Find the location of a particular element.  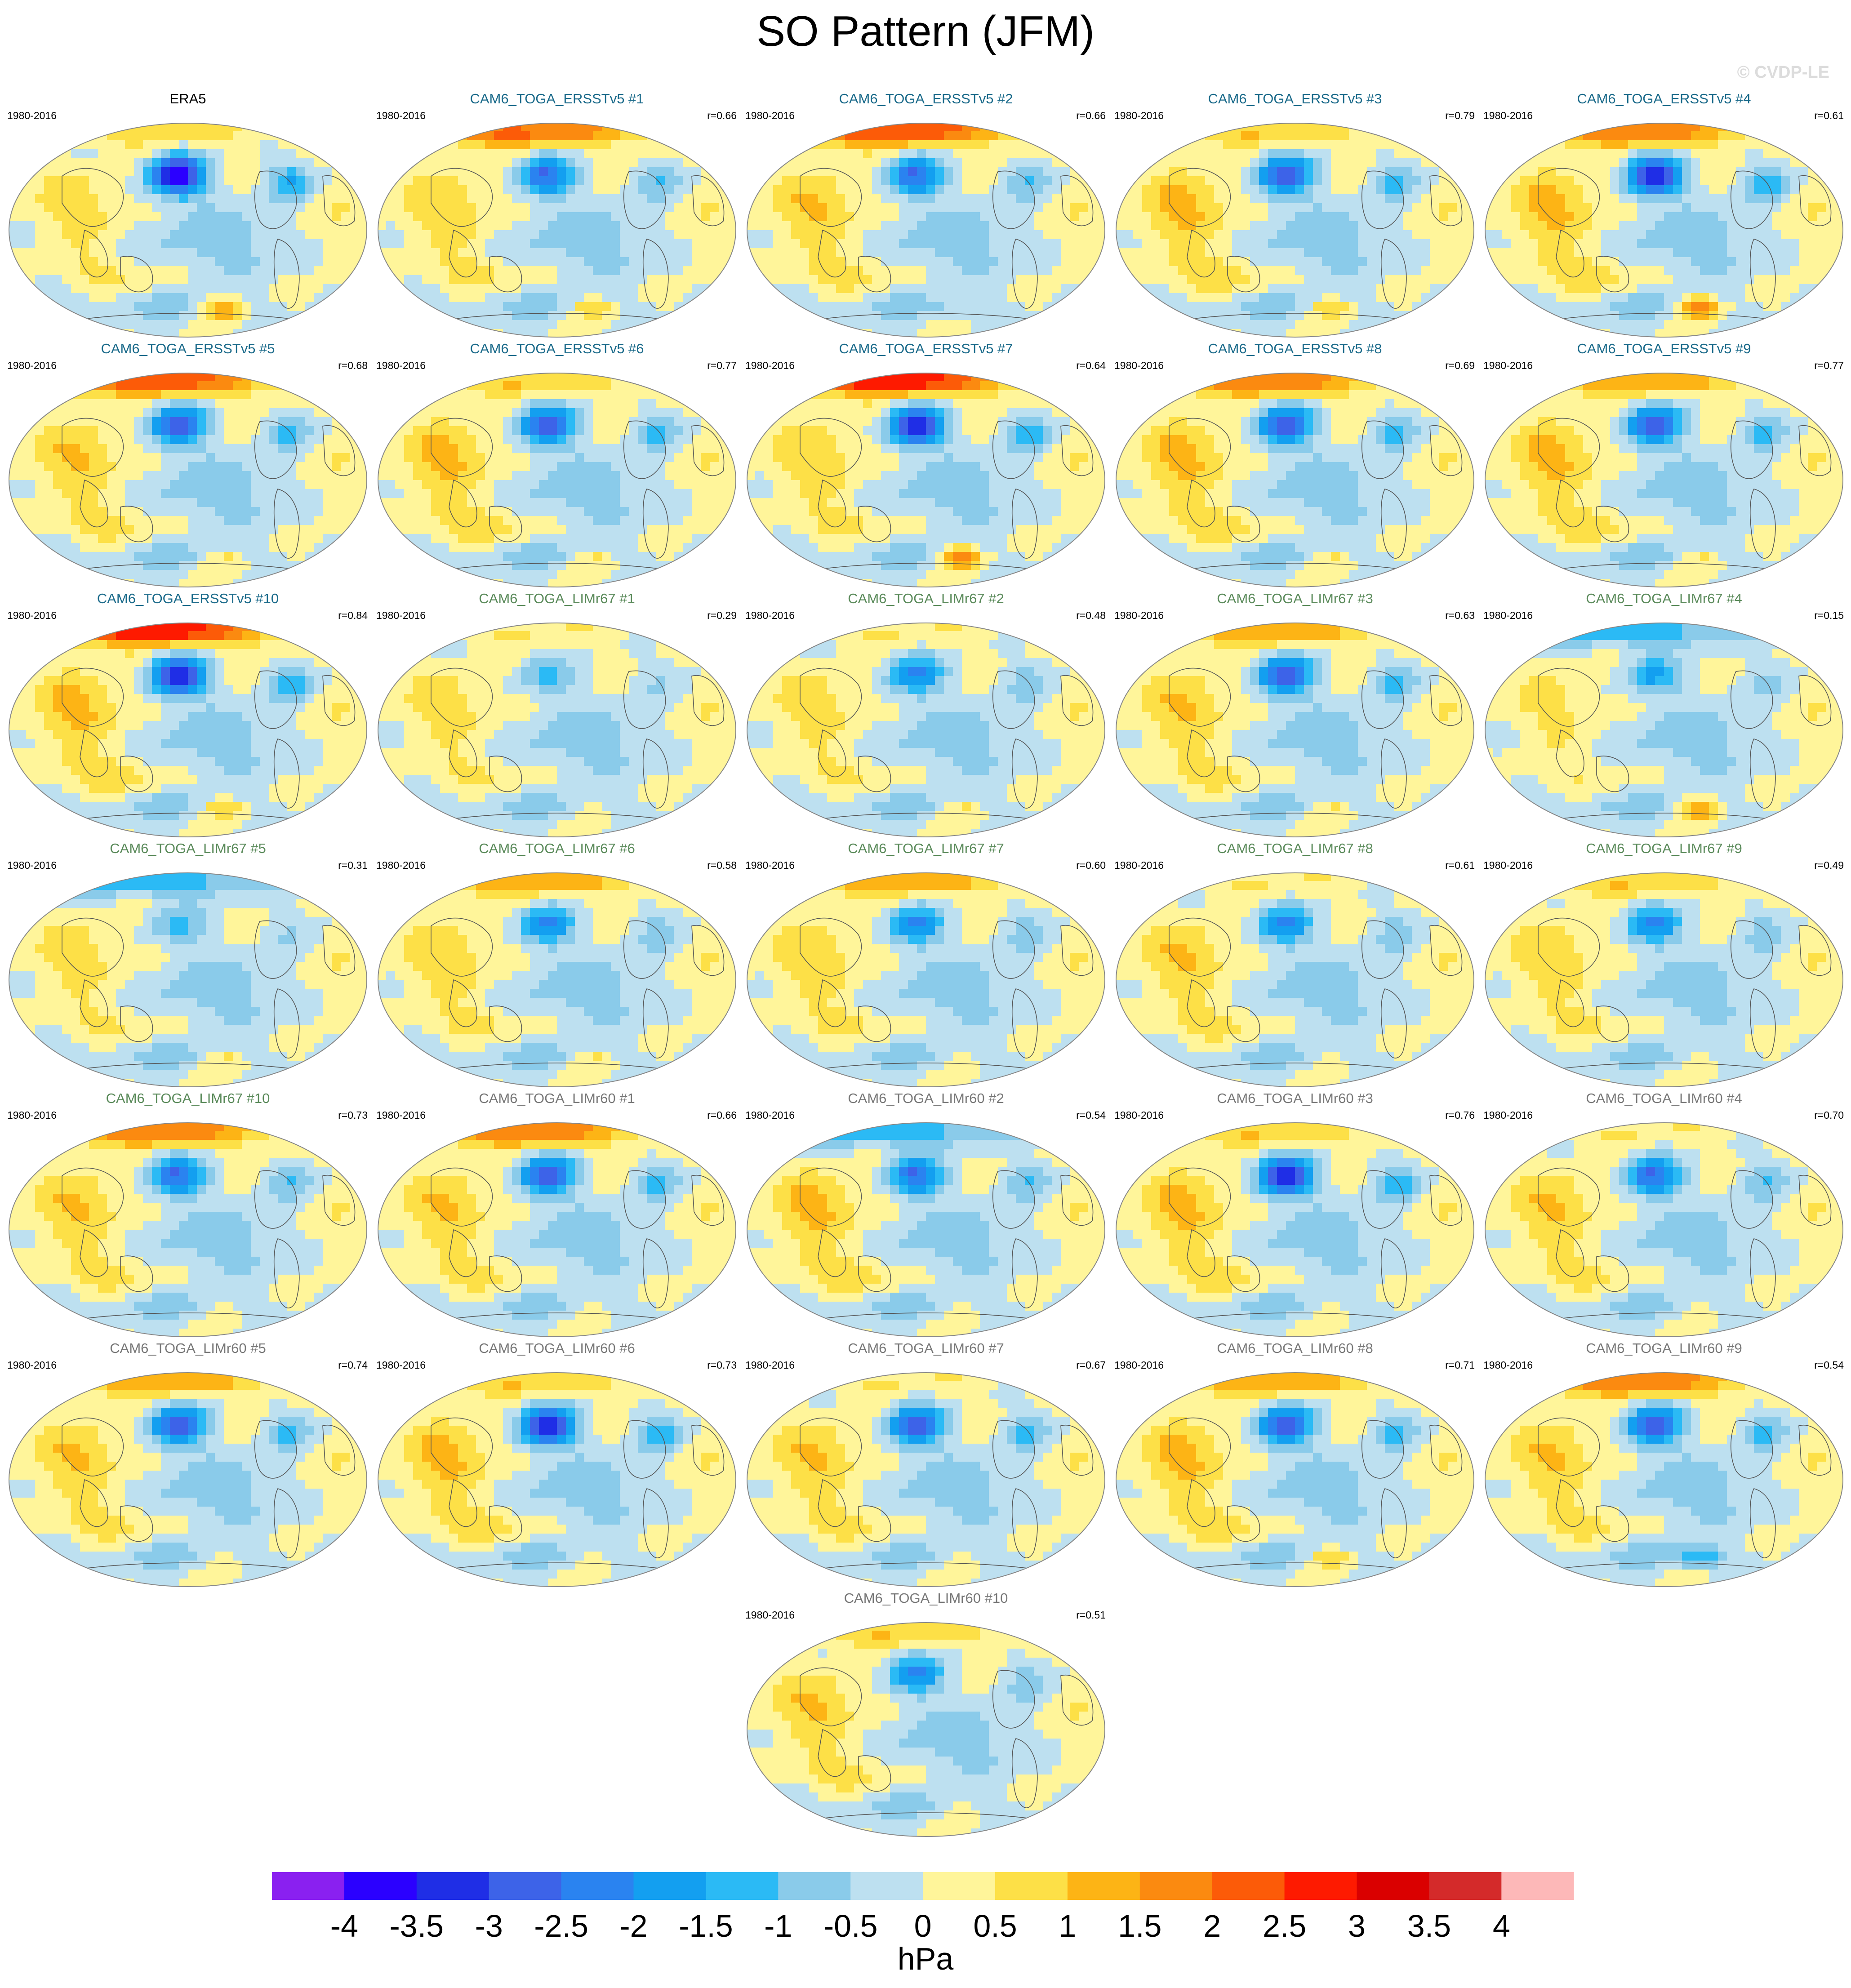

map-panel: CAM6_TOGA_LIMr60 #3 1980-2016 r=0.76 is located at coordinates (1295, 1214).